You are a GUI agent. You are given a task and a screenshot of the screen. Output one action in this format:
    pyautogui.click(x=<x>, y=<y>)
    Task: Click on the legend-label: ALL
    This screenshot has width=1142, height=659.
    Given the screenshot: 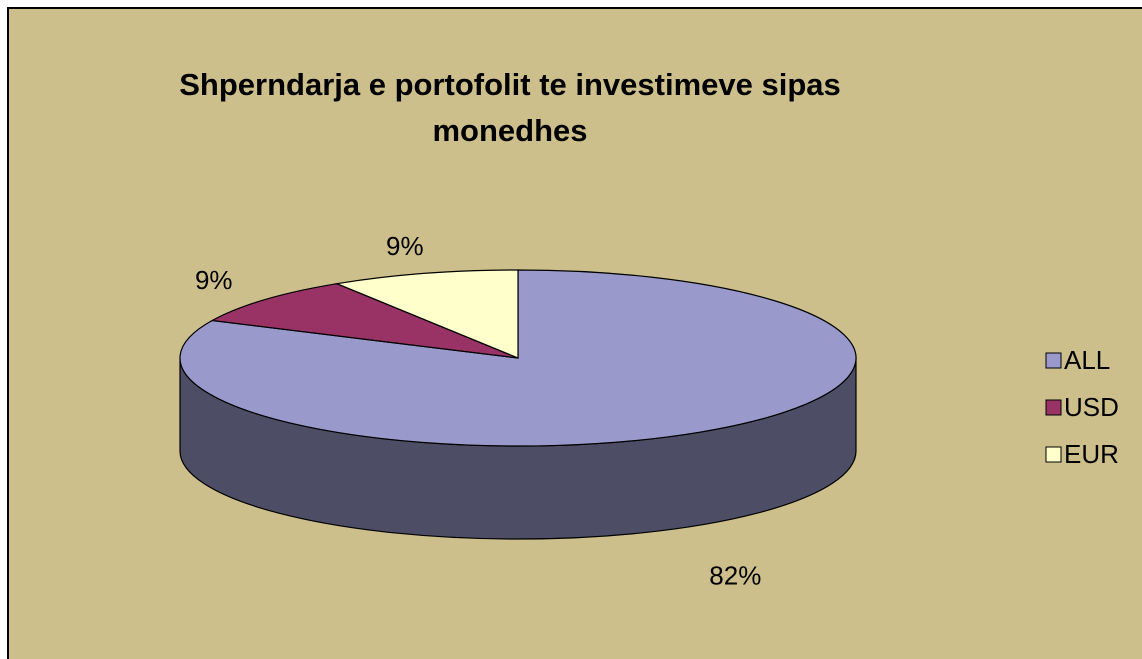 What is the action you would take?
    pyautogui.click(x=1087, y=360)
    